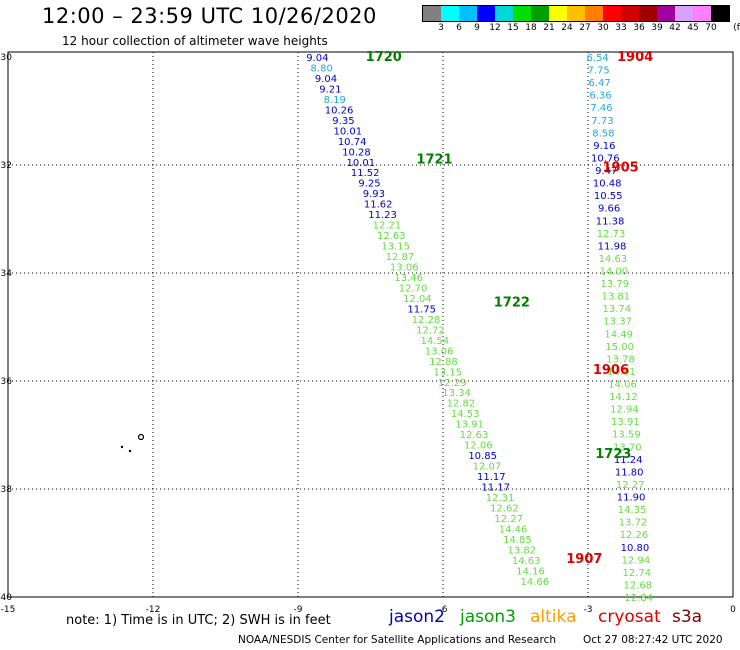  Describe the element at coordinates (517, 540) in the screenshot. I see `swh-value: 14.85` at that location.